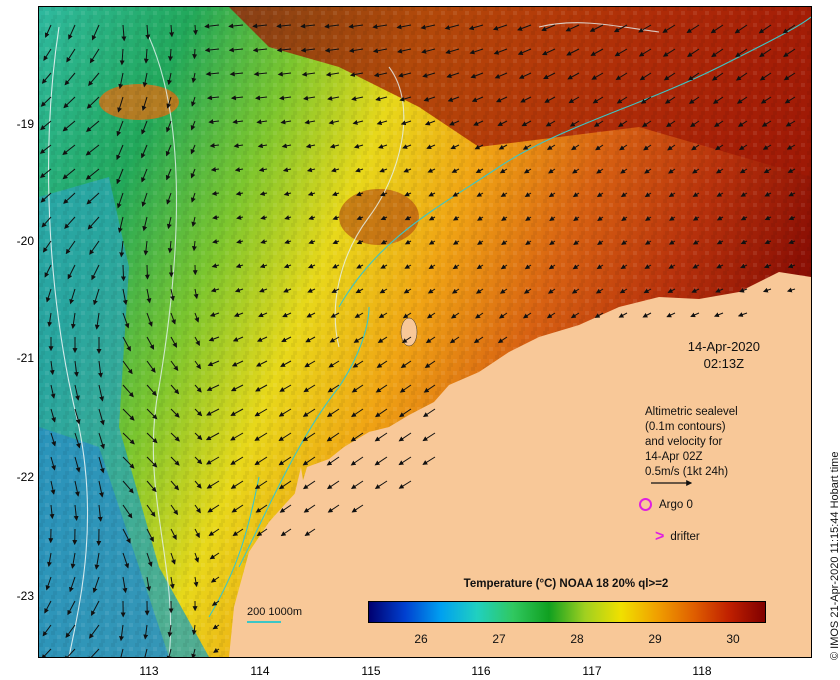 The image size is (840, 680). What do you see at coordinates (645, 504) in the screenshot?
I see `argo-circle-icon` at bounding box center [645, 504].